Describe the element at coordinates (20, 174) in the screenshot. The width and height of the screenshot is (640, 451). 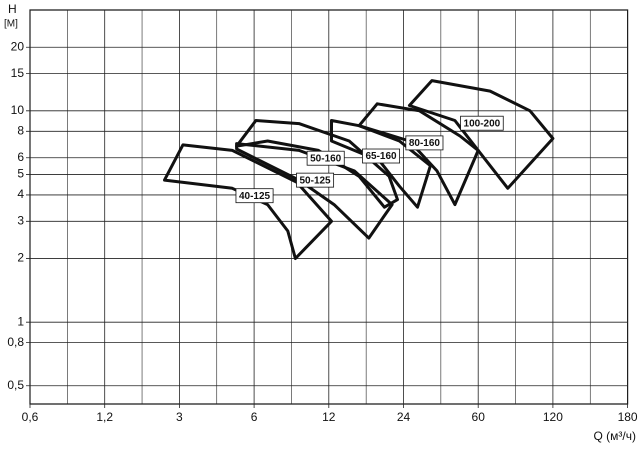
I see `y-tick-label: 5` at that location.